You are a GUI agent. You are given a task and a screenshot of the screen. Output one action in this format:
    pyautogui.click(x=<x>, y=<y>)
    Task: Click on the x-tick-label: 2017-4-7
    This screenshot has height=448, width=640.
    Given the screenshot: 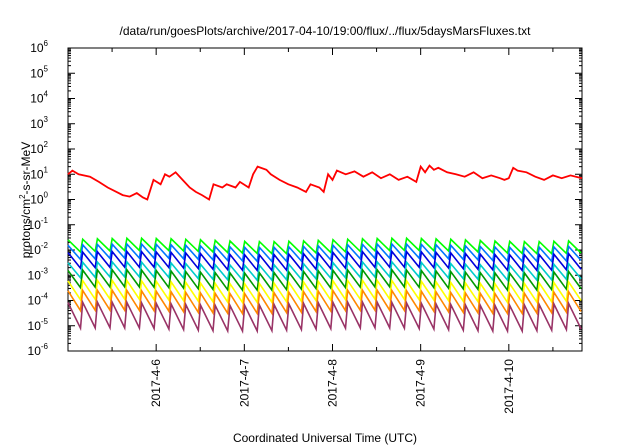 What is the action you would take?
    pyautogui.click(x=244, y=383)
    